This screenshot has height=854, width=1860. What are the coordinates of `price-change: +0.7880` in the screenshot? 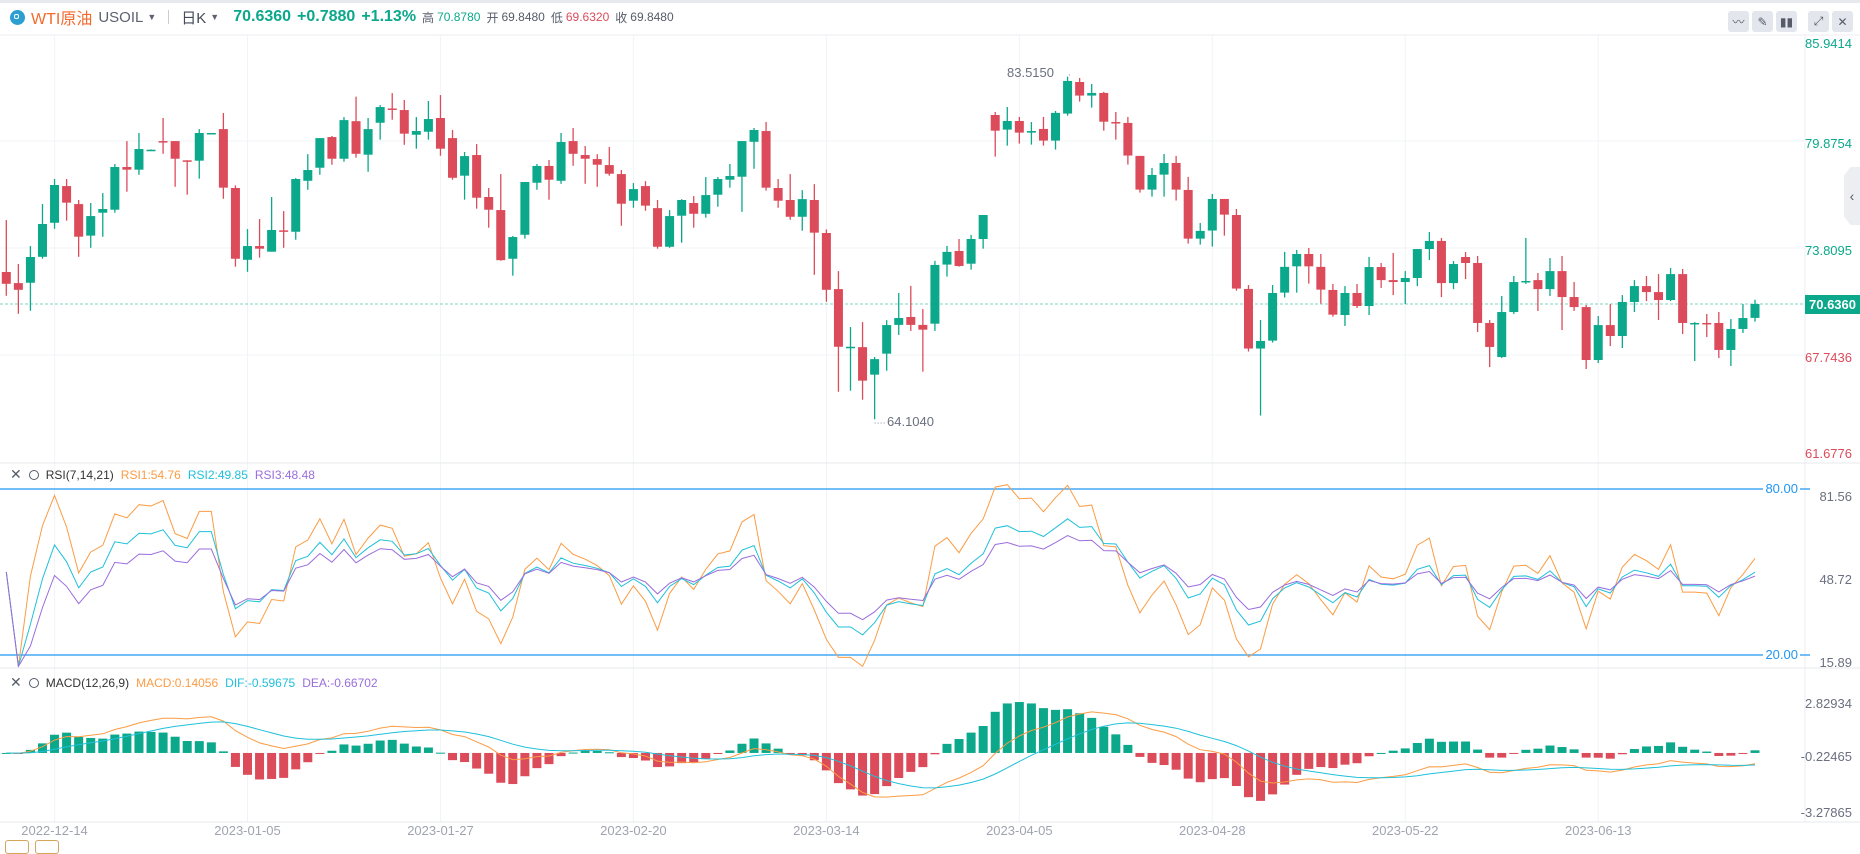 It's located at (326, 16).